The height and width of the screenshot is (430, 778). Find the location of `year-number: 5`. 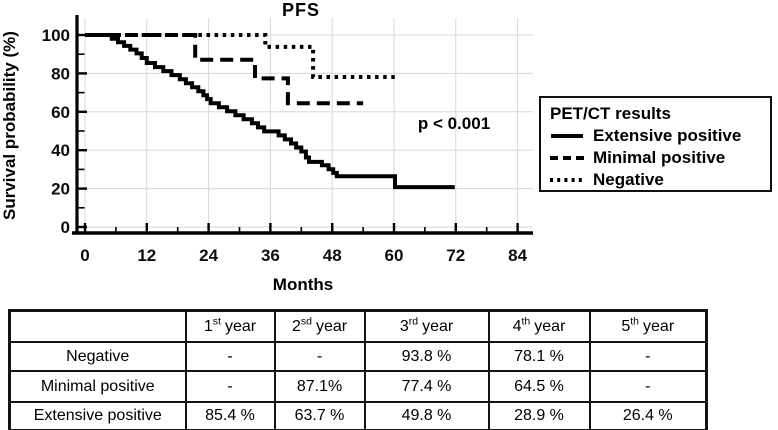

year-number: 5 is located at coordinates (626, 326).